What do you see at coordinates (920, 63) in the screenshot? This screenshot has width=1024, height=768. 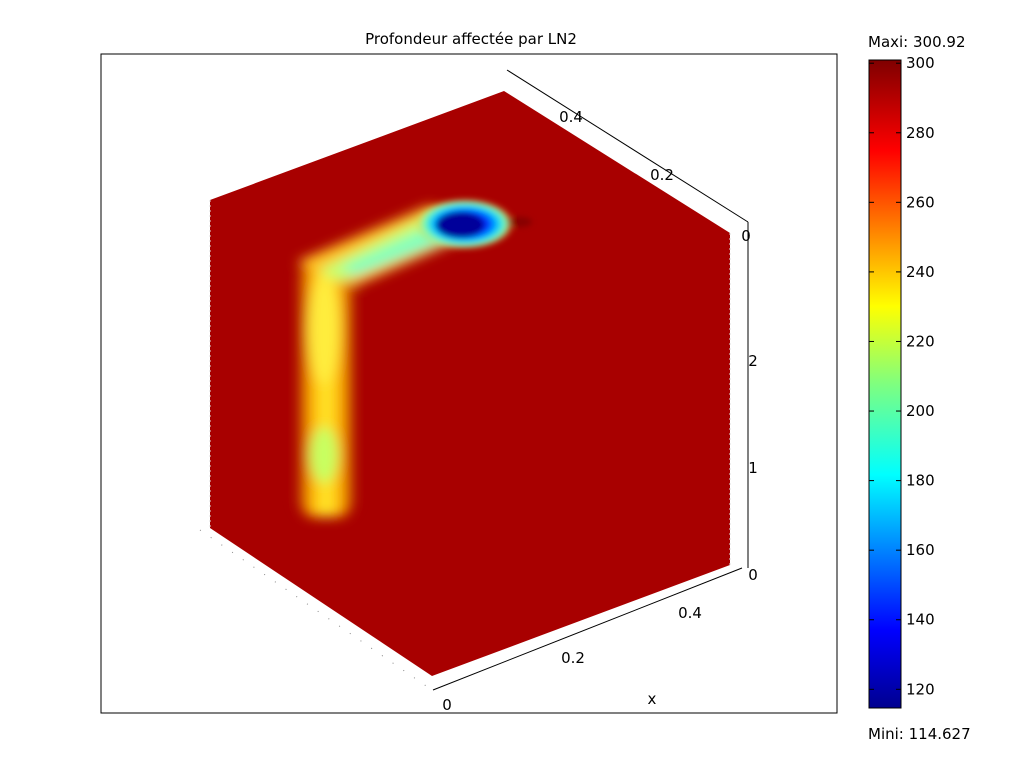 I see `colorbar-tick-label-9: 300` at bounding box center [920, 63].